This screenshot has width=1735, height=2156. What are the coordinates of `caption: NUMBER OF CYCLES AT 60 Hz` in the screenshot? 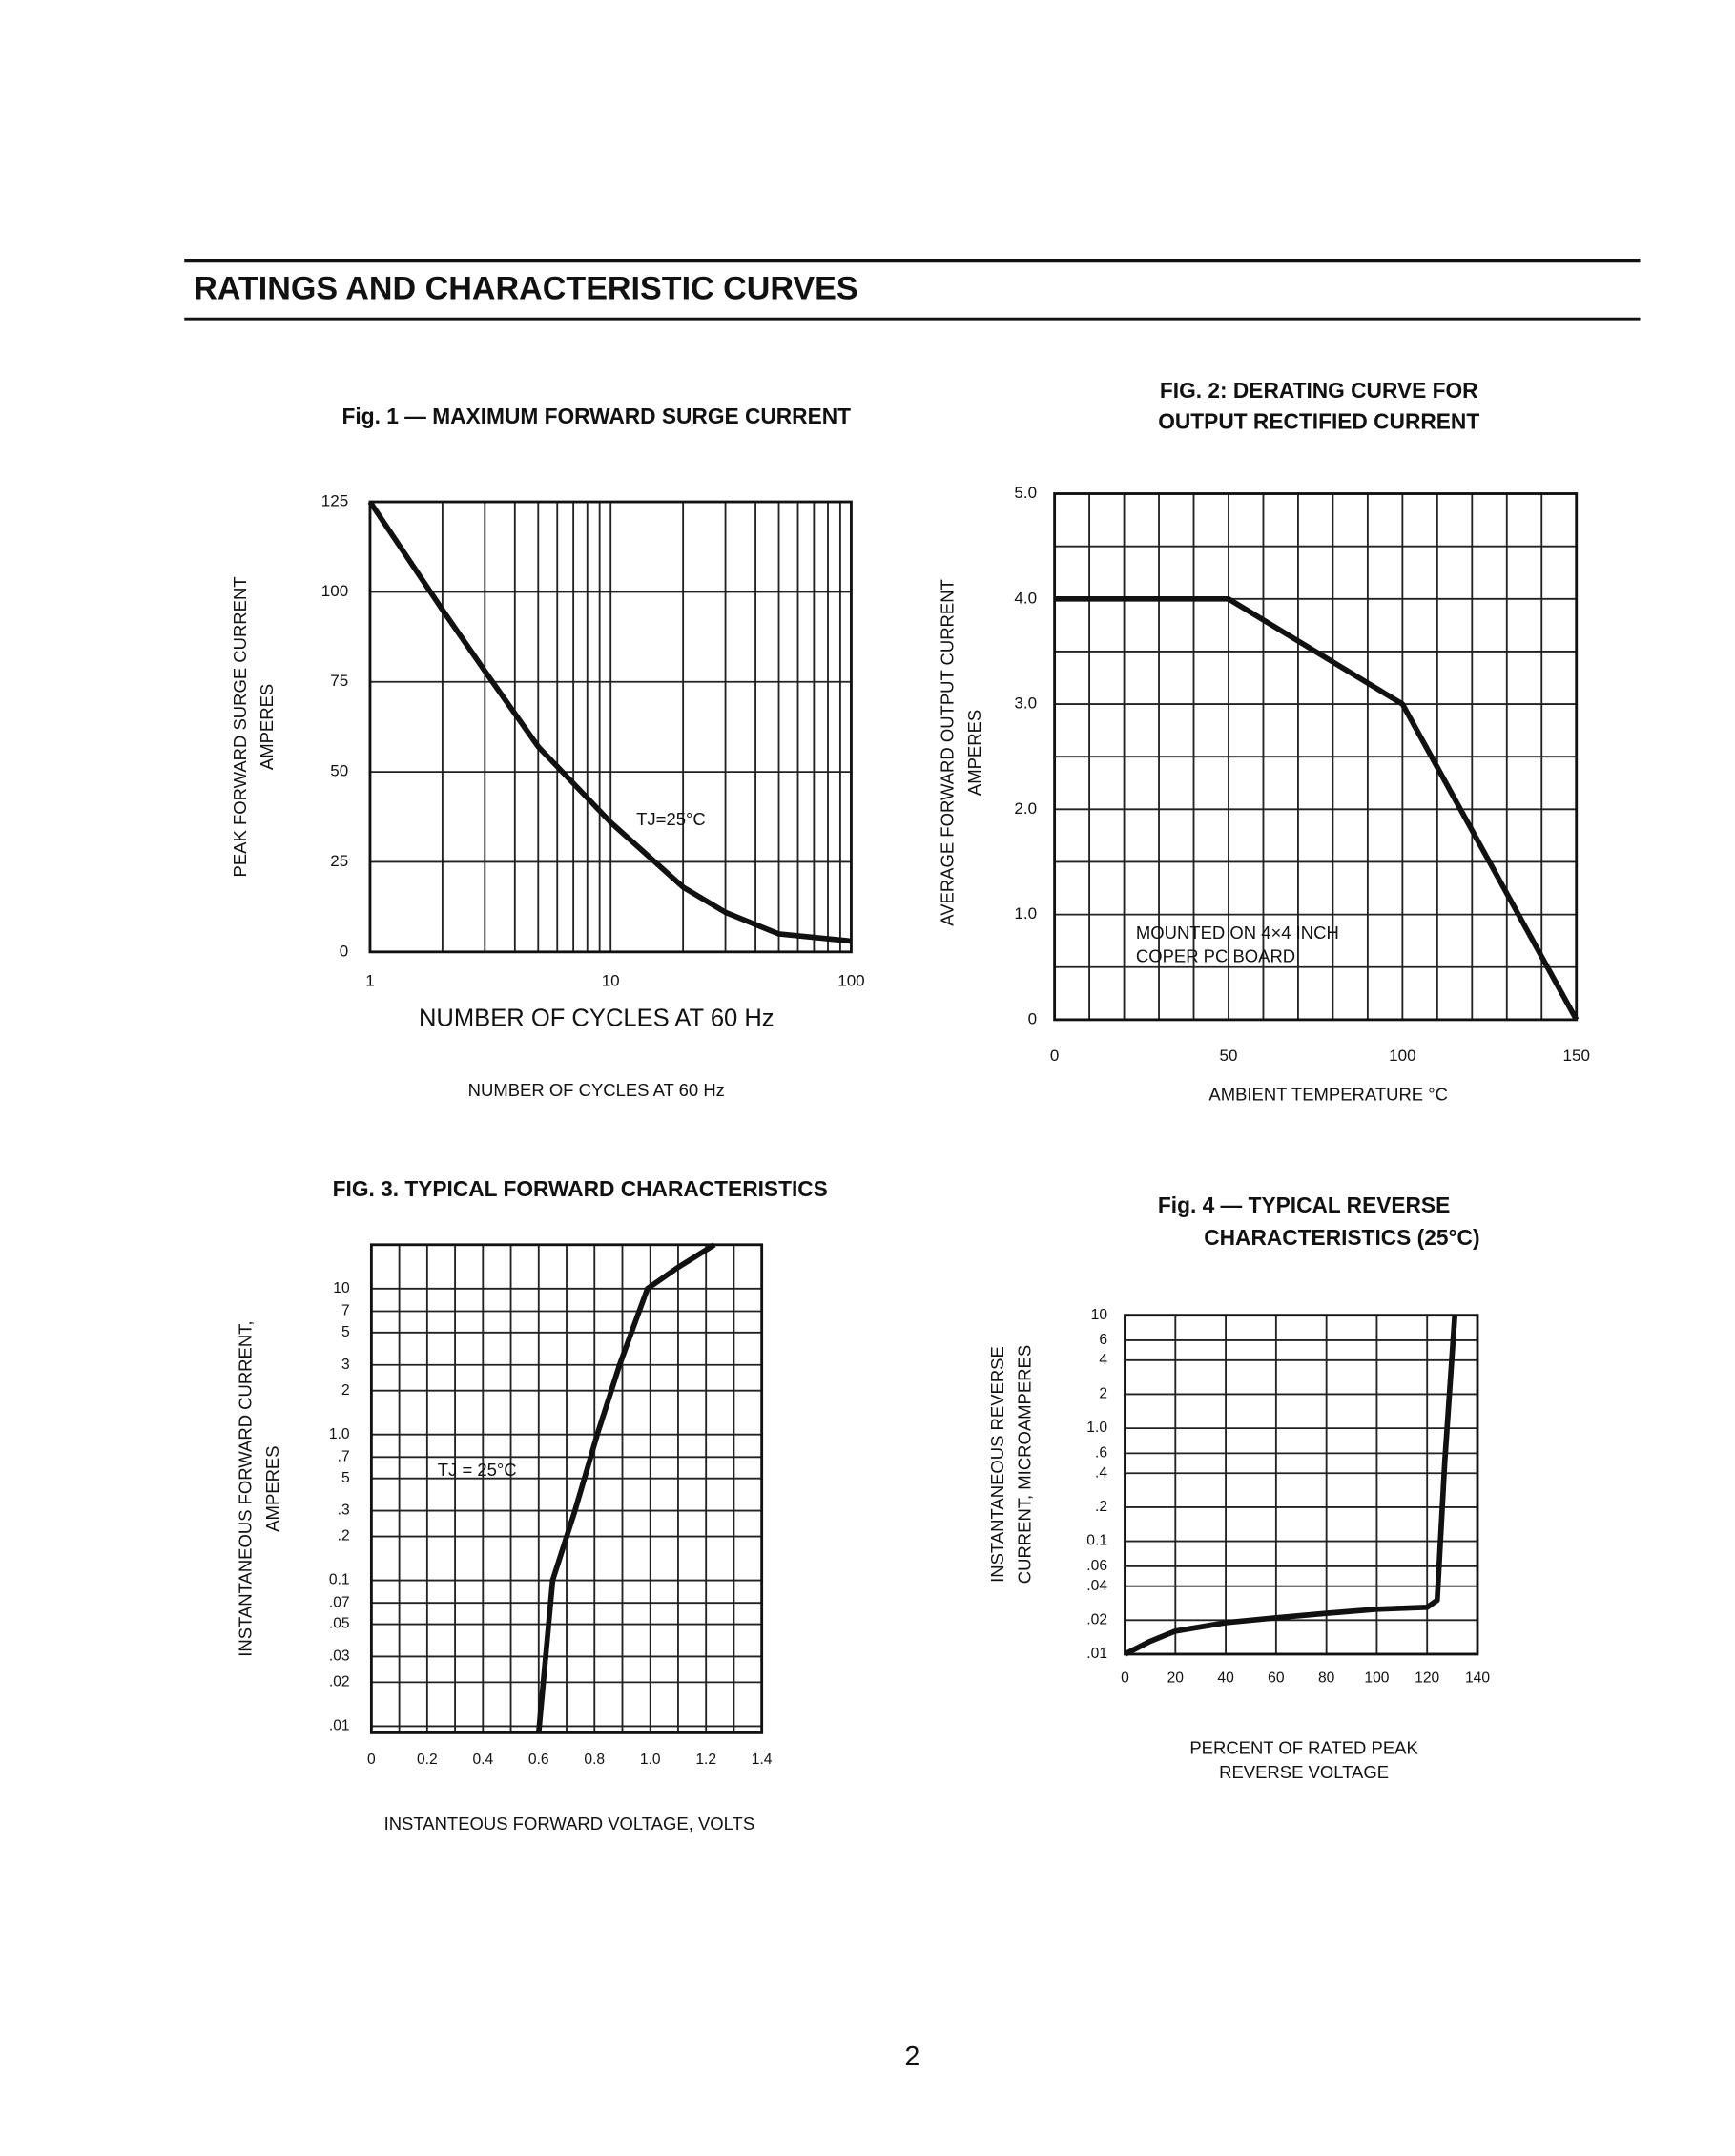 It's located at (596, 1090).